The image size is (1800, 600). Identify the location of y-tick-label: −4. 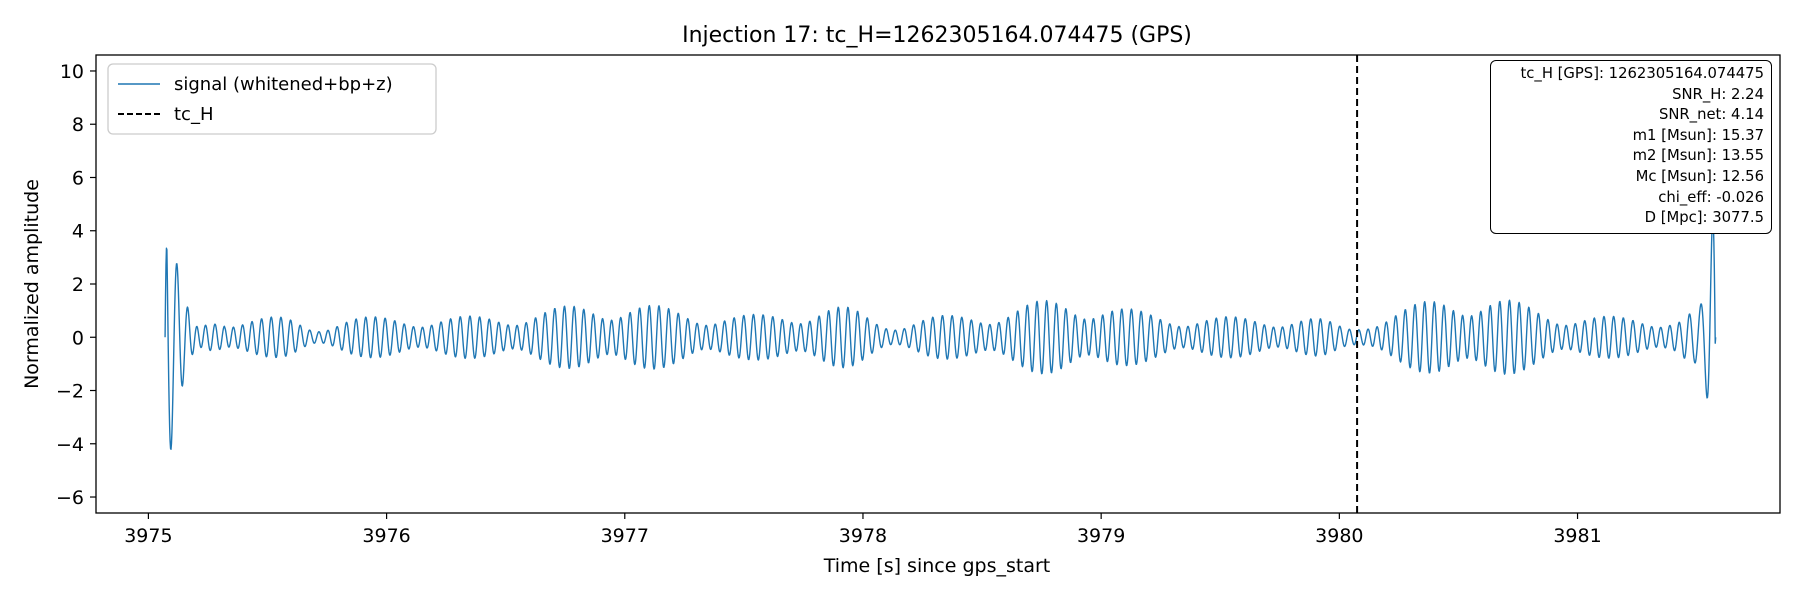
(70, 445).